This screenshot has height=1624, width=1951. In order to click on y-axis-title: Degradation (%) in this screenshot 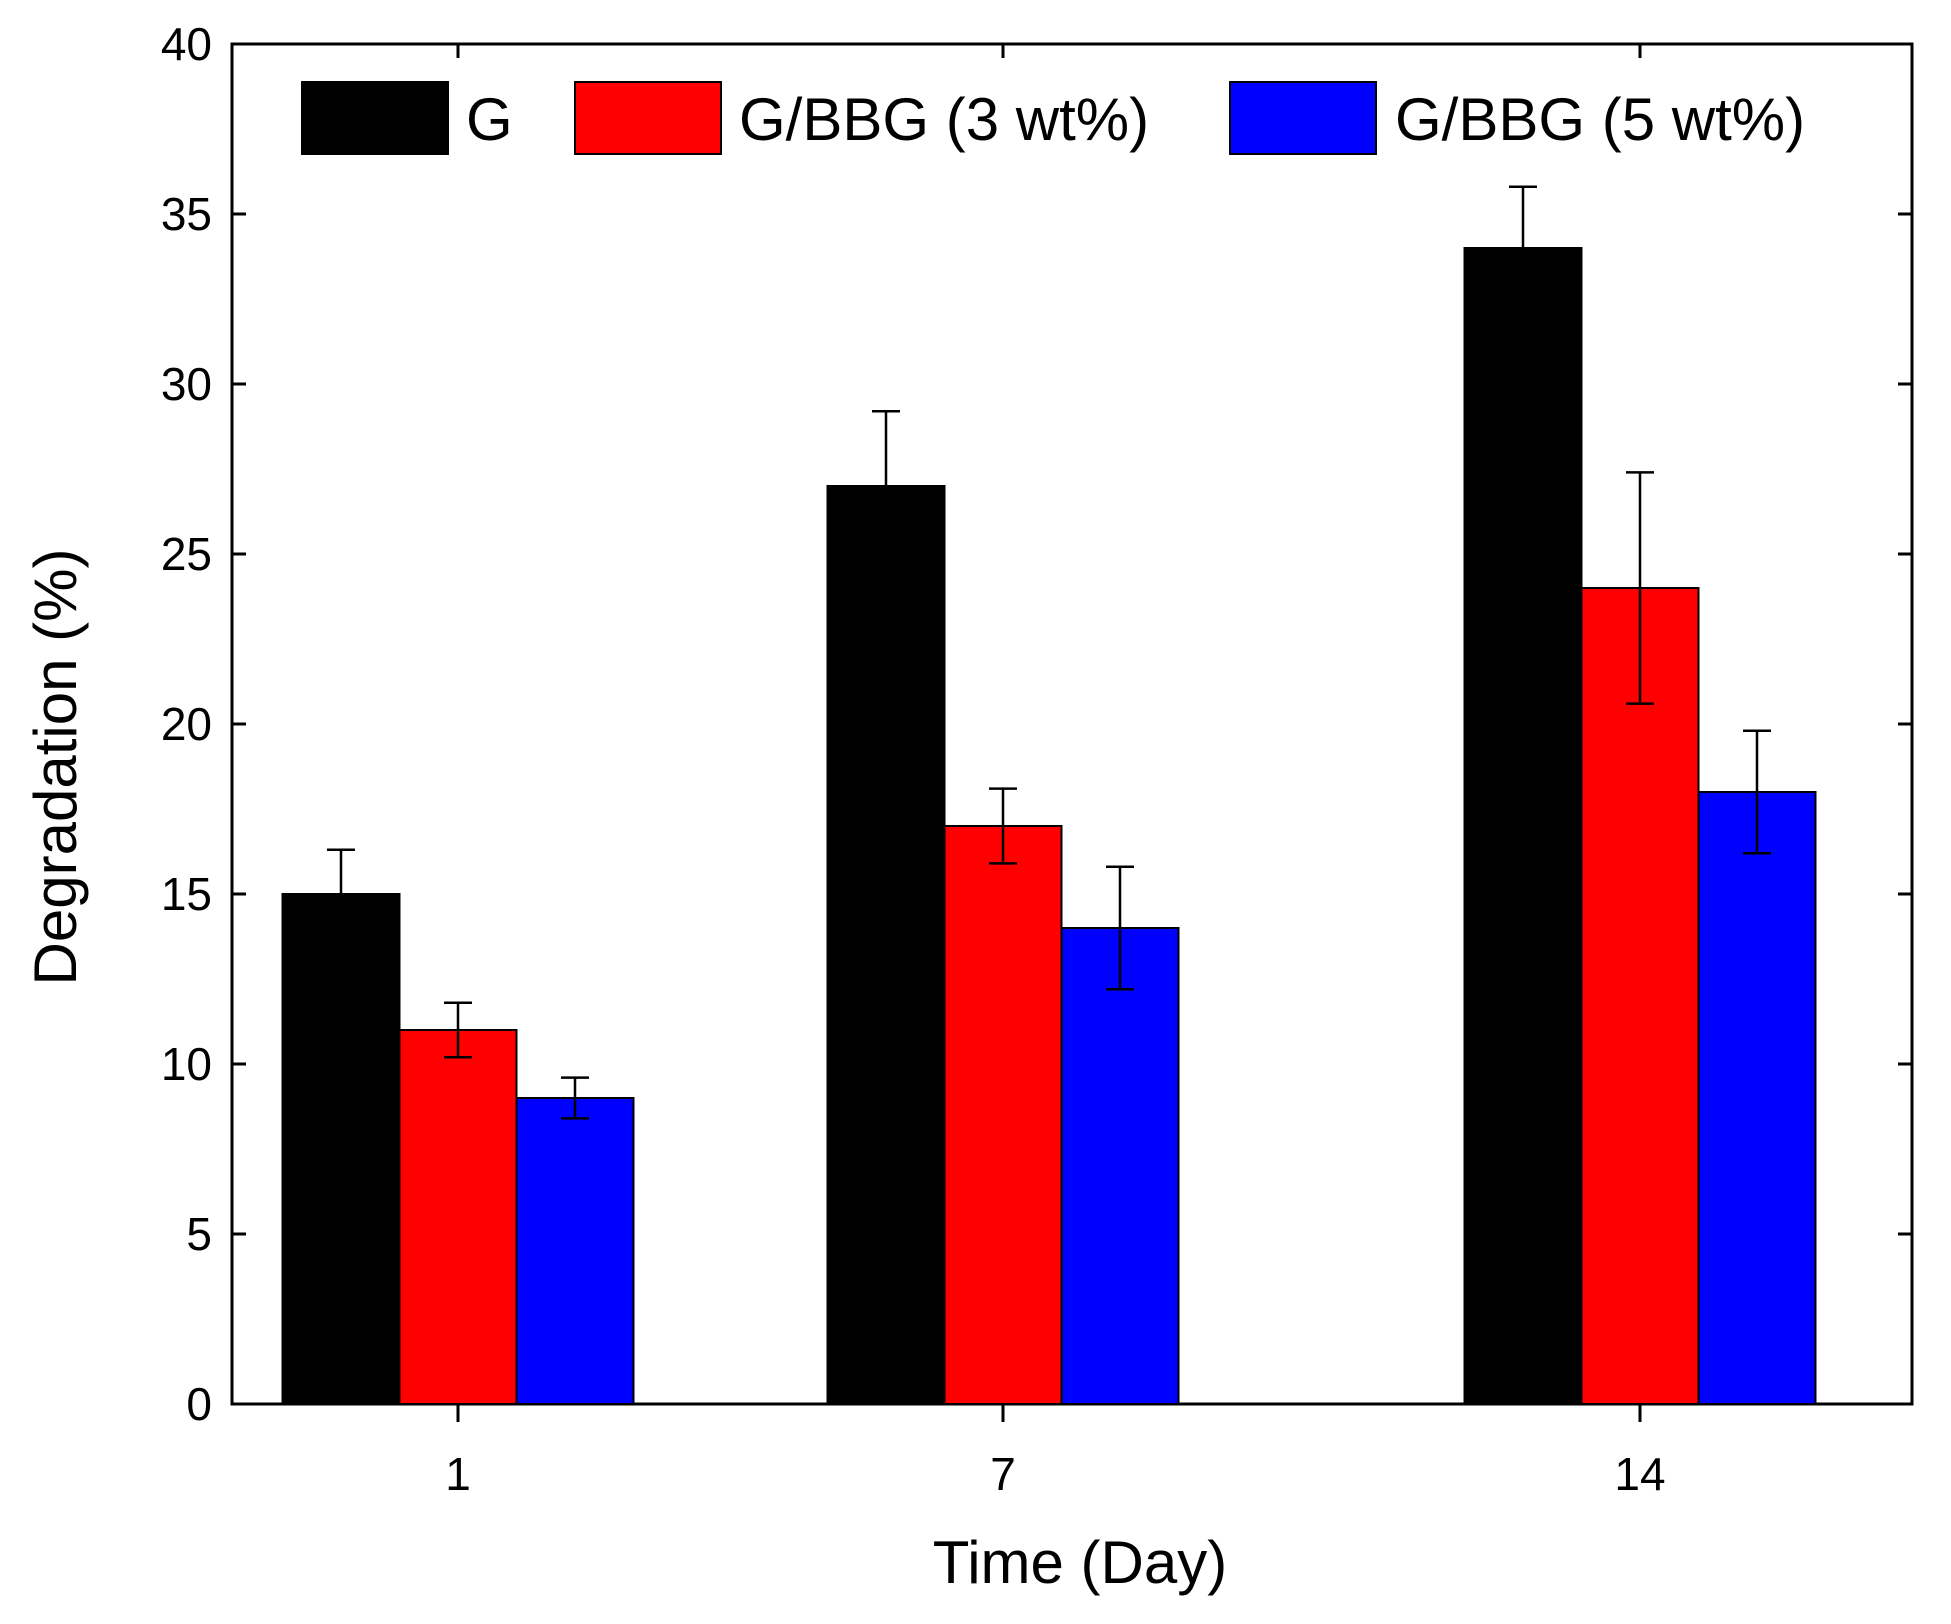, I will do `click(55, 767)`.